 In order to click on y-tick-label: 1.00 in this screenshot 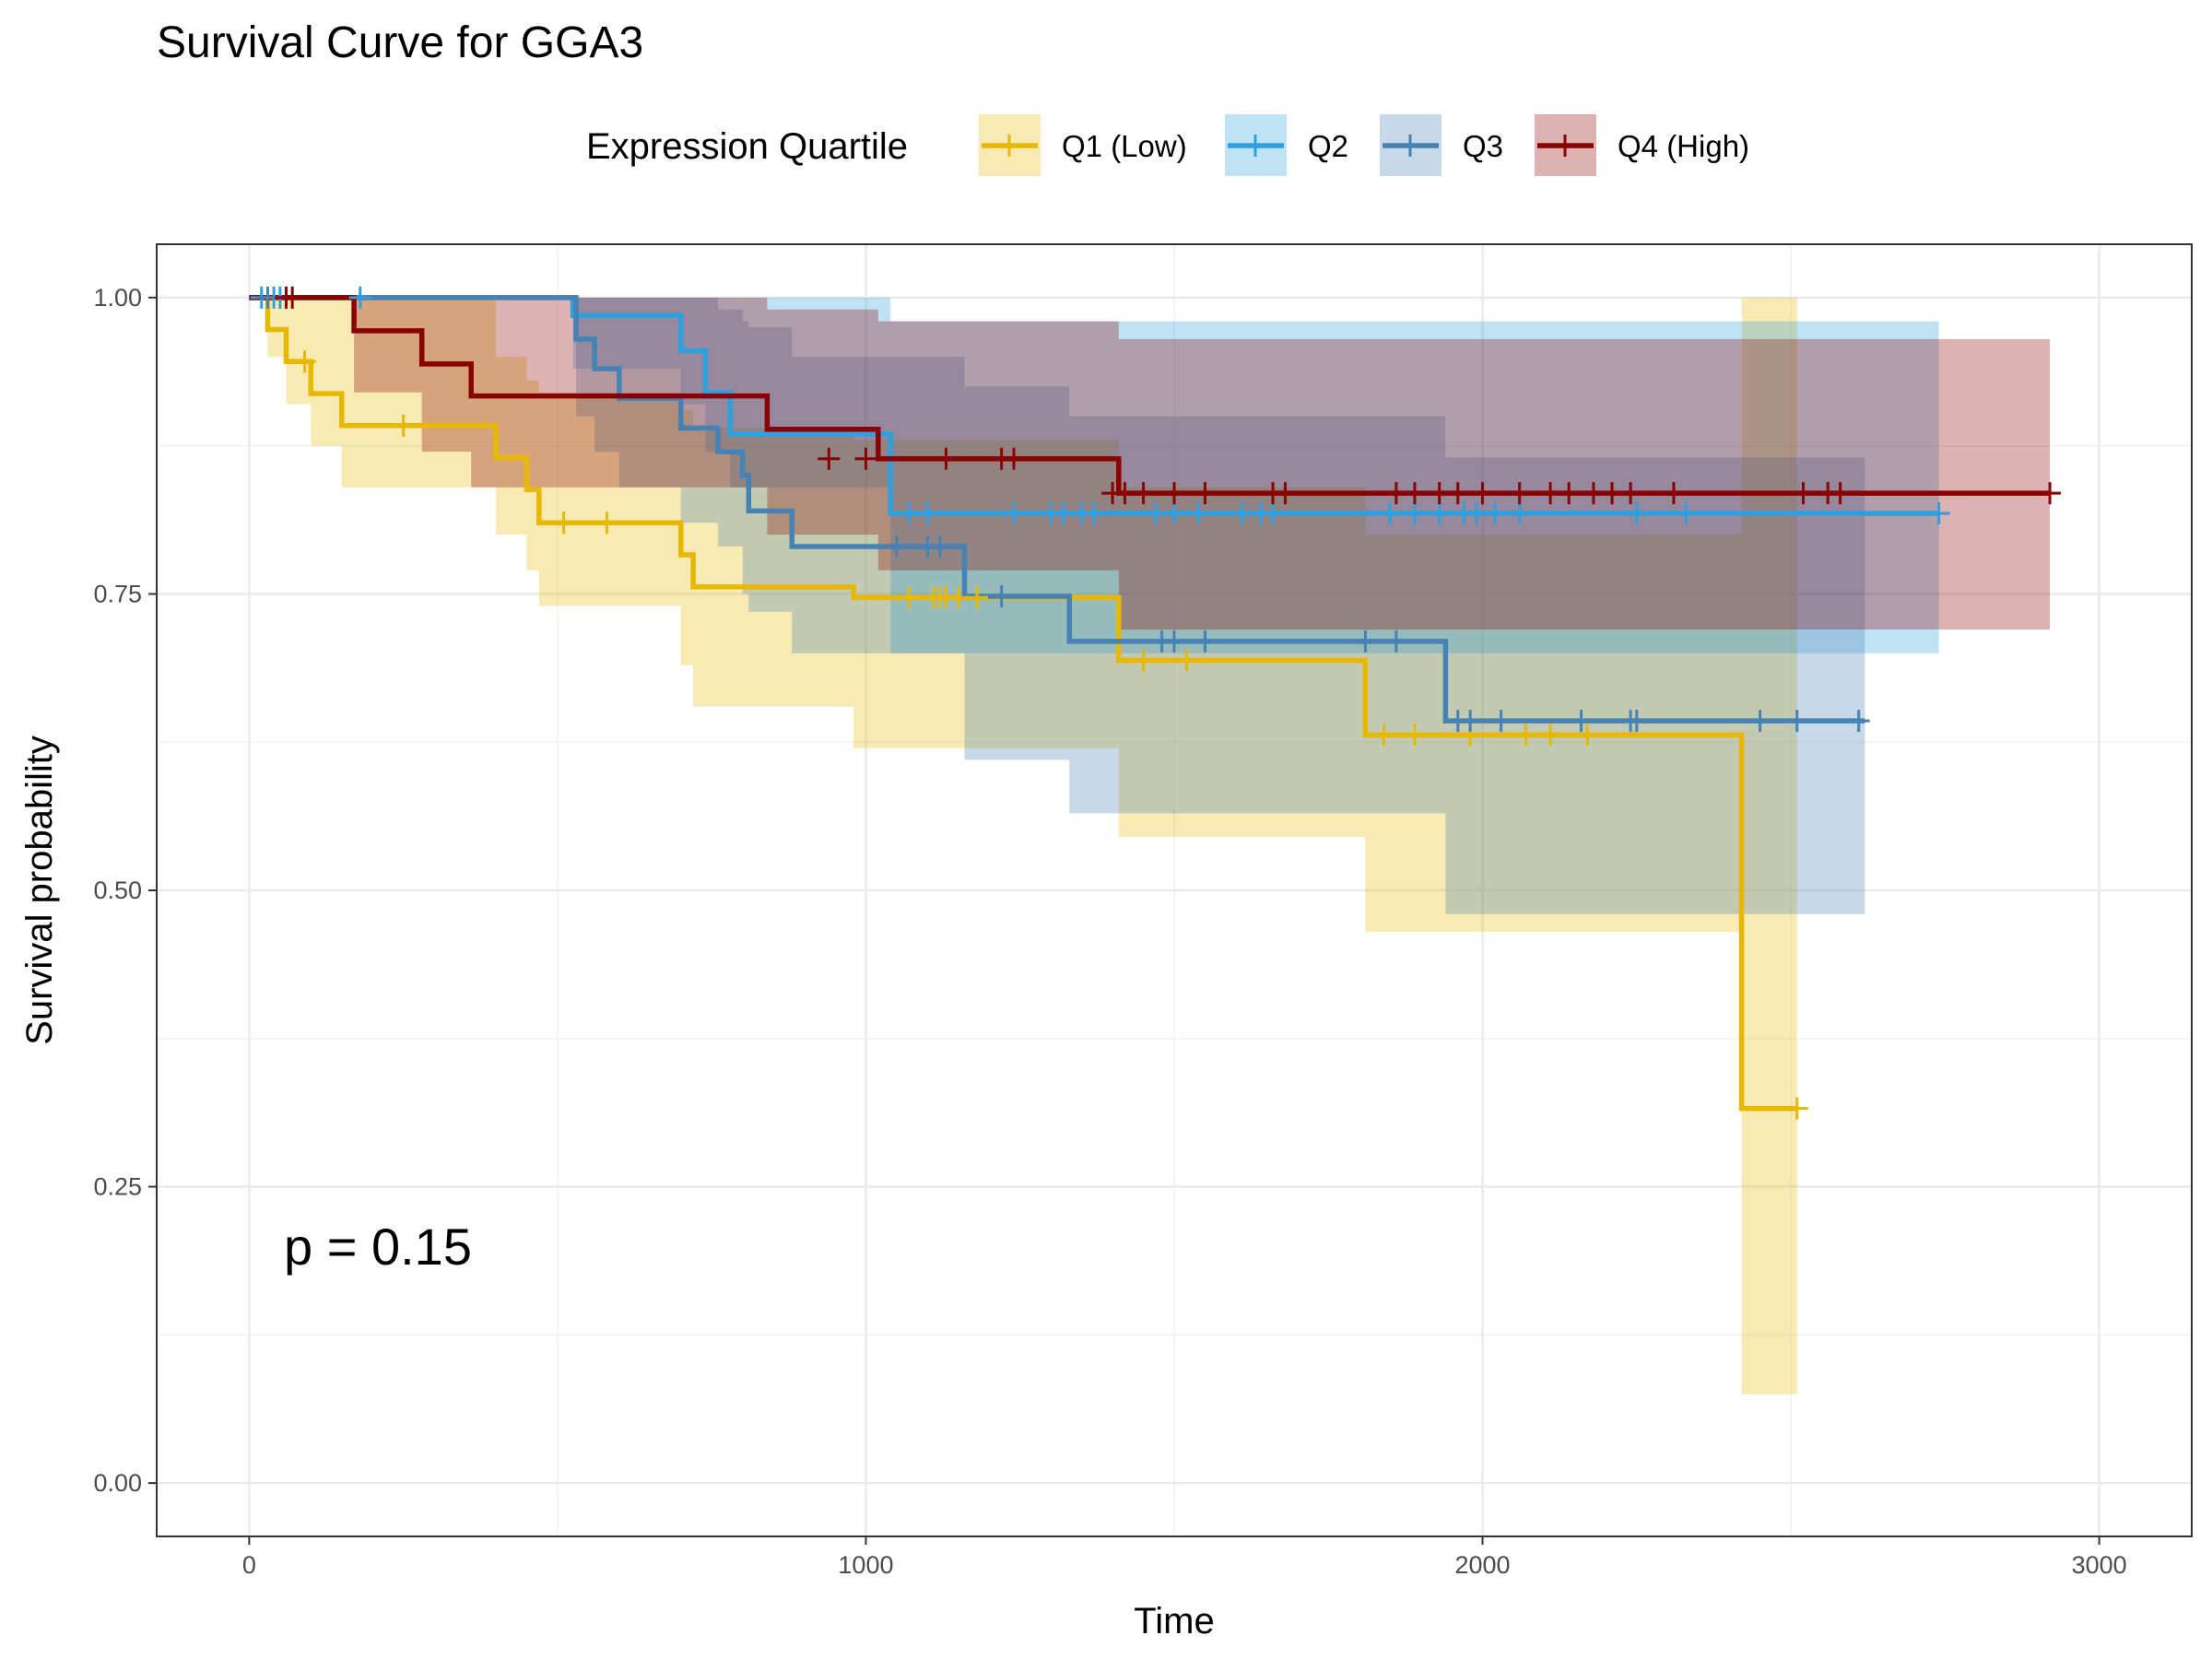, I will do `click(117, 298)`.